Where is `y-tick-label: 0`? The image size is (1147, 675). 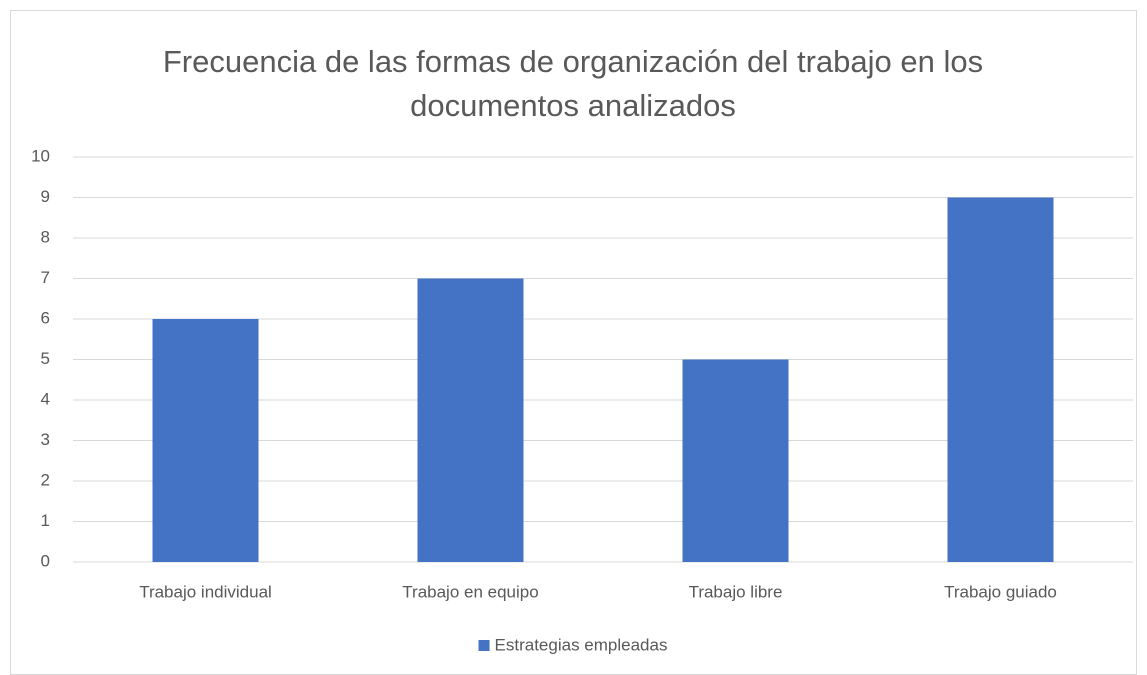
y-tick-label: 0 is located at coordinates (45, 560).